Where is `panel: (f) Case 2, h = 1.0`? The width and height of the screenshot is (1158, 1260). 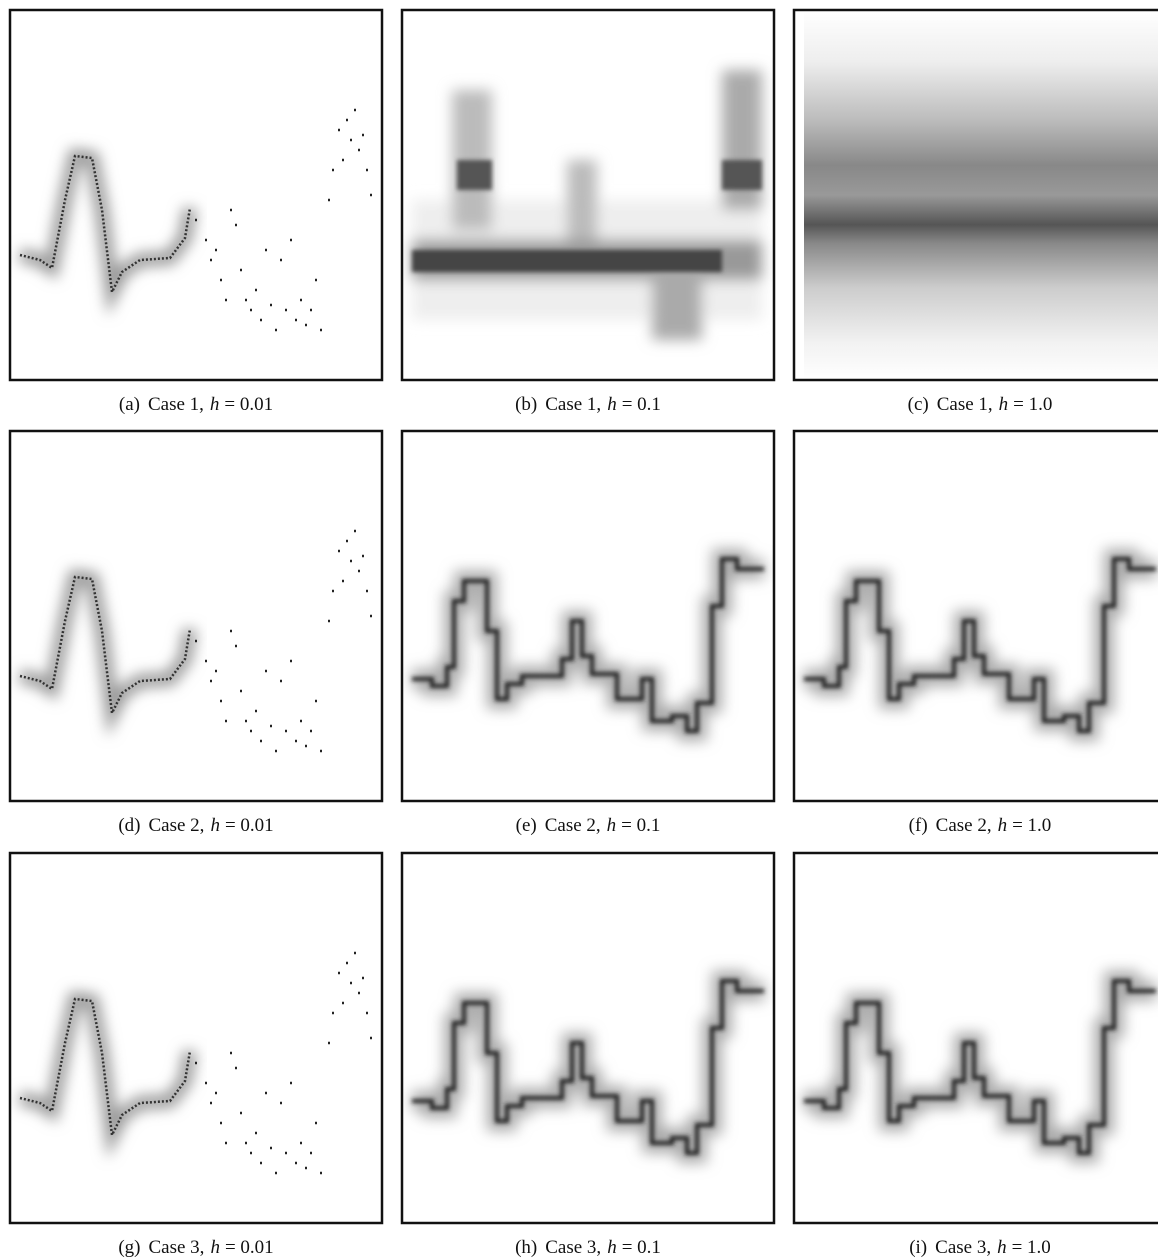
panel: (f) Case 2, h = 1.0 is located at coordinates (975, 632).